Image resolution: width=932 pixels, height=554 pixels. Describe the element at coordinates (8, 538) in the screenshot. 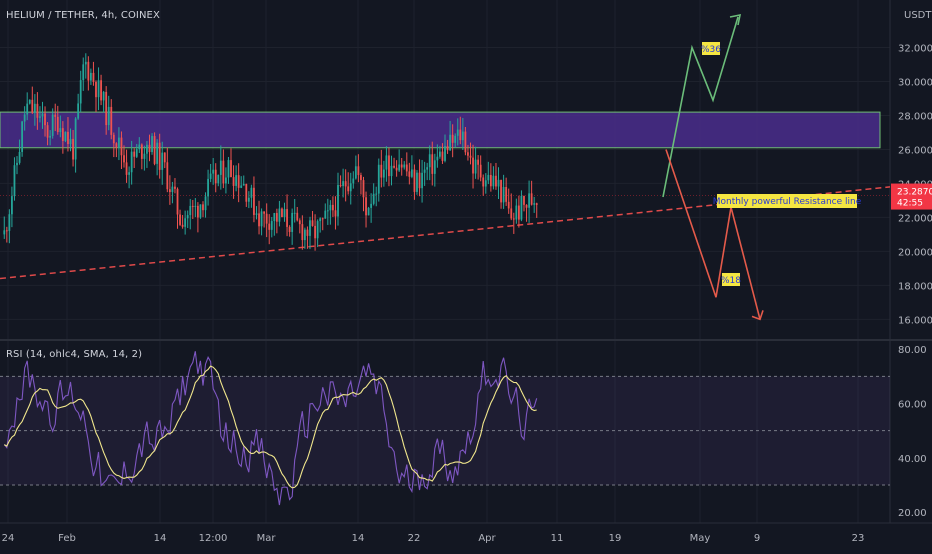

I see `time-tick-label: 24` at that location.